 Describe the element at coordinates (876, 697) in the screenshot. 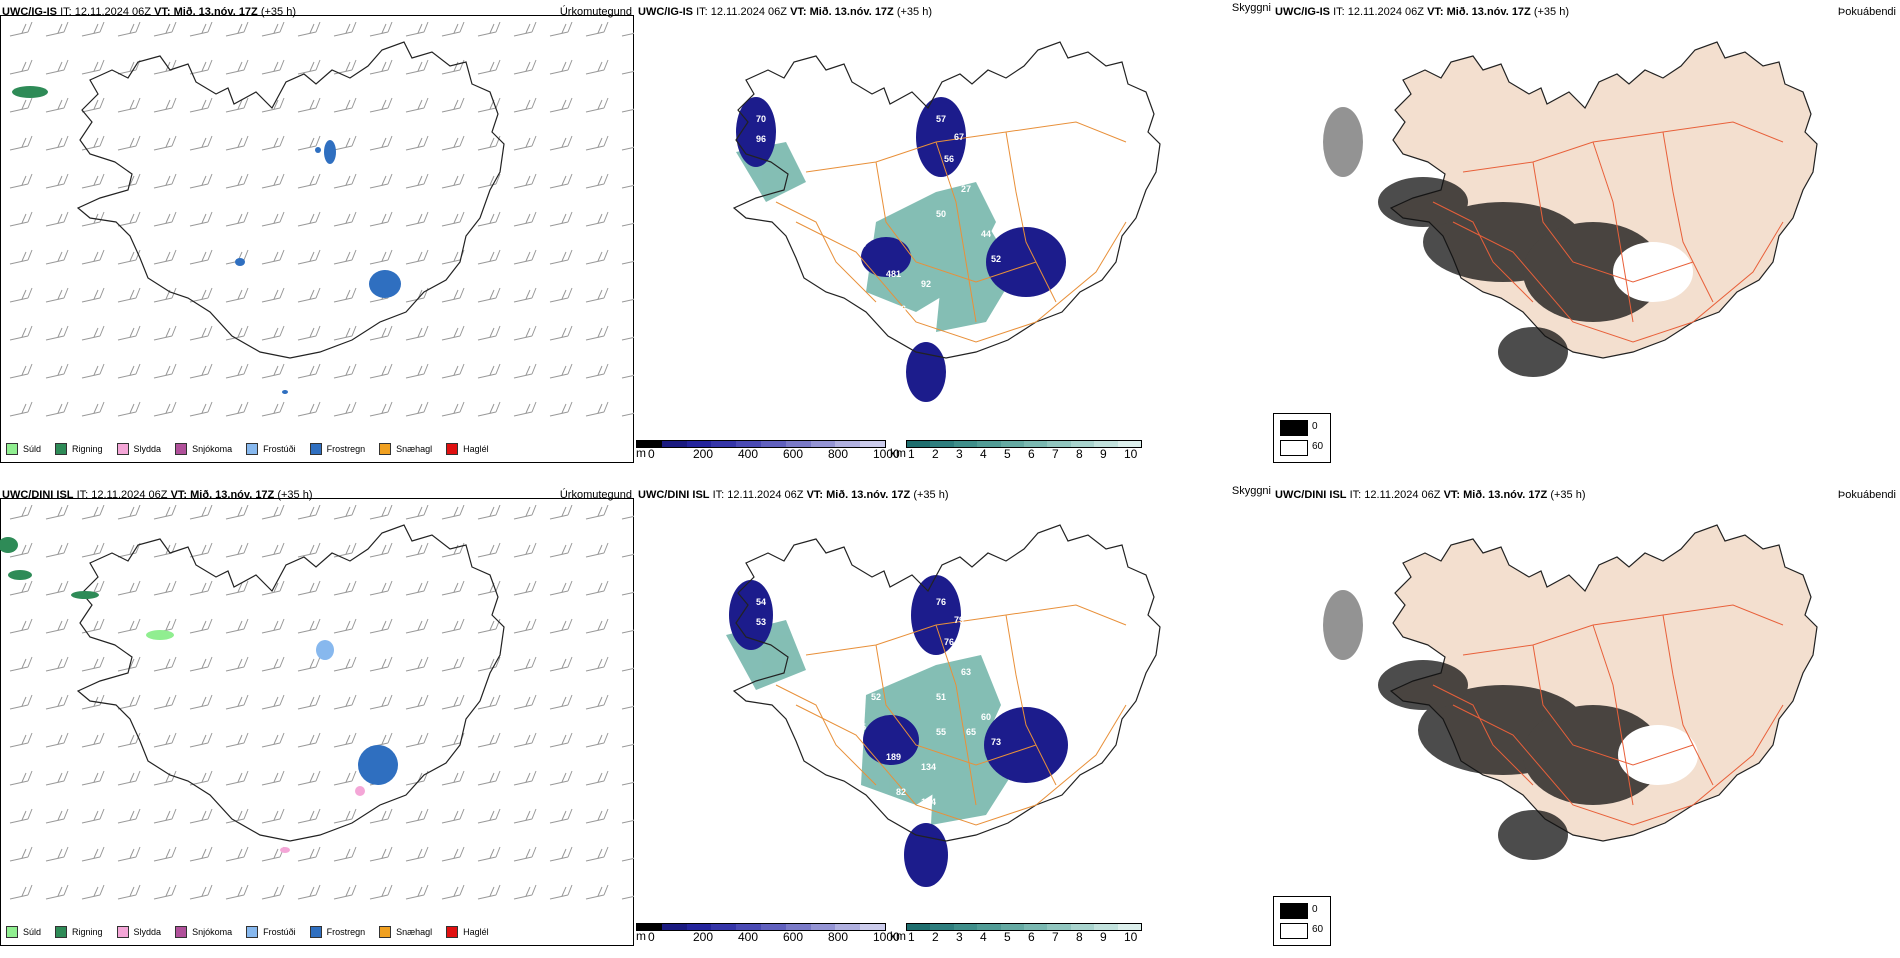

I see `cloud-base-label: 52` at that location.